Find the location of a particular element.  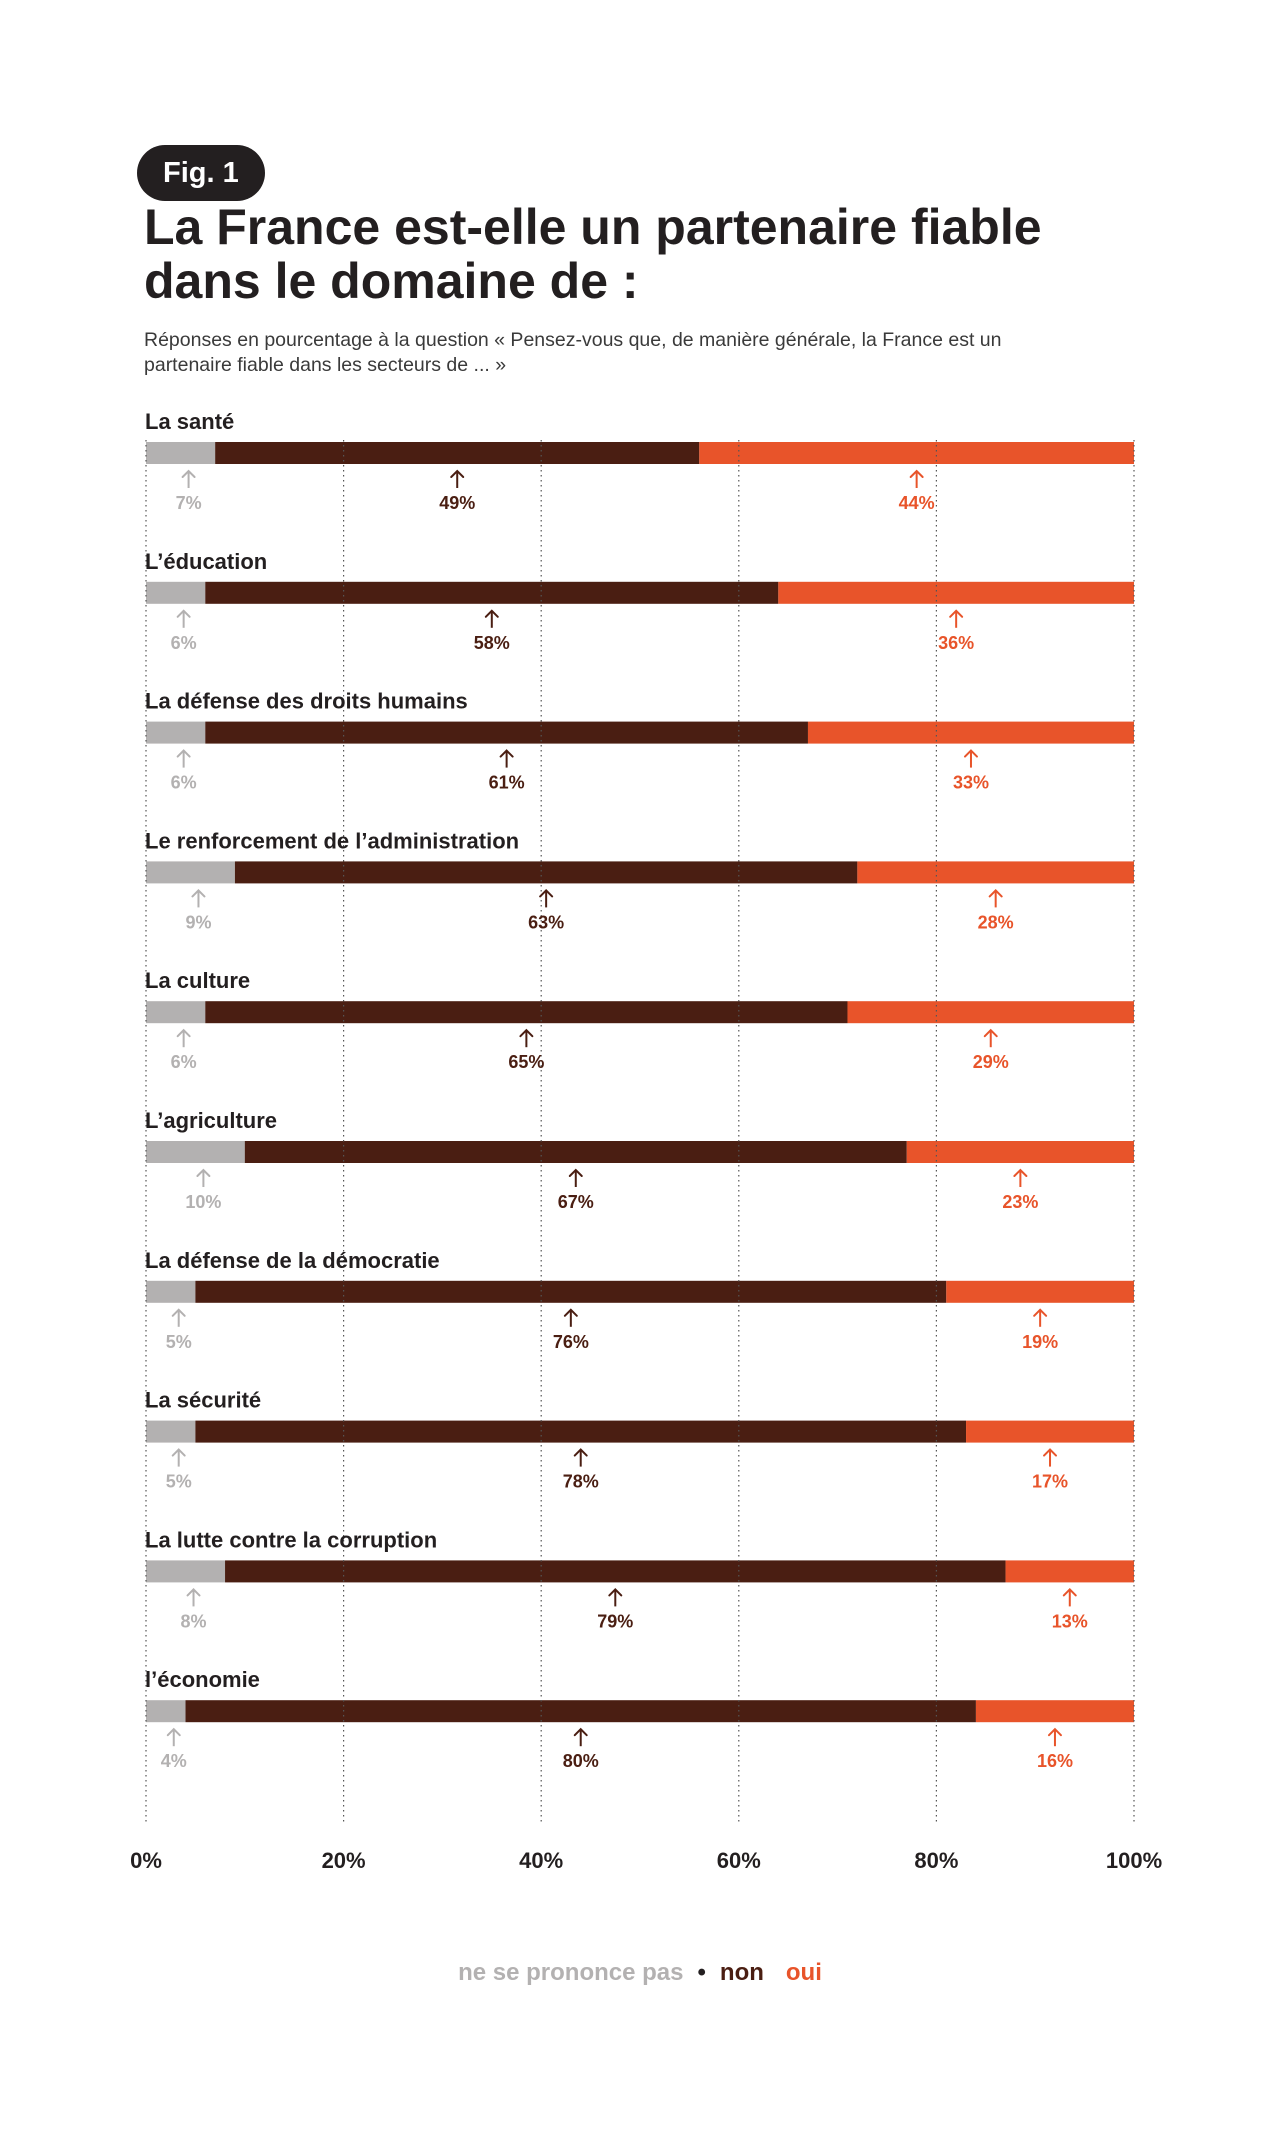

data-label: 67% is located at coordinates (576, 1202).